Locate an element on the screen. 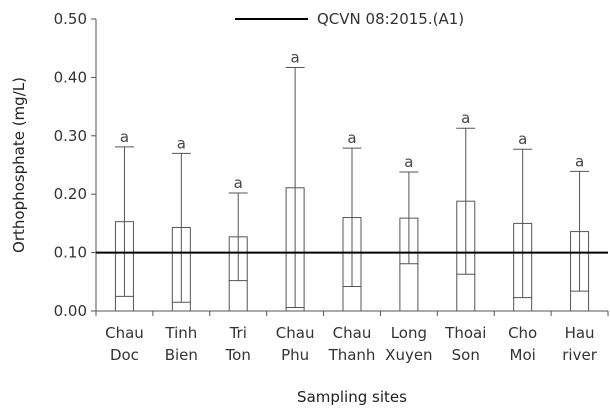  x-tick-label: Long is located at coordinates (409, 333).